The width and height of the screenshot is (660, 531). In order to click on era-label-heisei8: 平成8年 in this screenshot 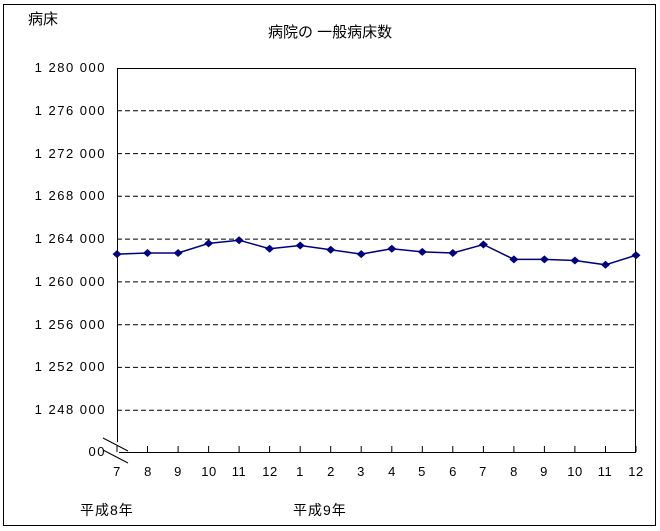, I will do `click(107, 510)`.